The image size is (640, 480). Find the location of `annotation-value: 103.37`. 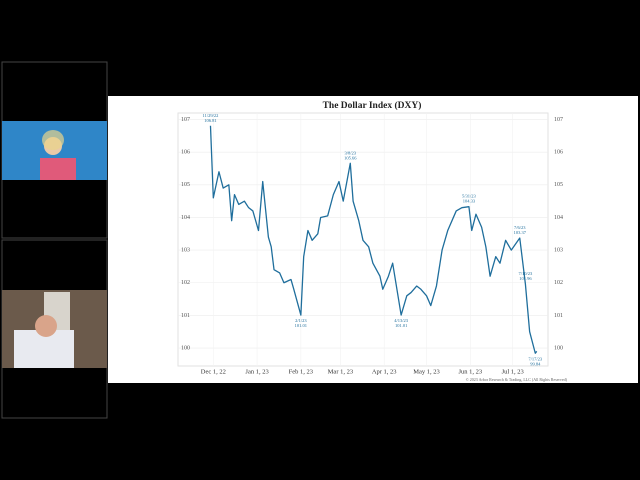

annotation-value: 103.37 is located at coordinates (520, 232).